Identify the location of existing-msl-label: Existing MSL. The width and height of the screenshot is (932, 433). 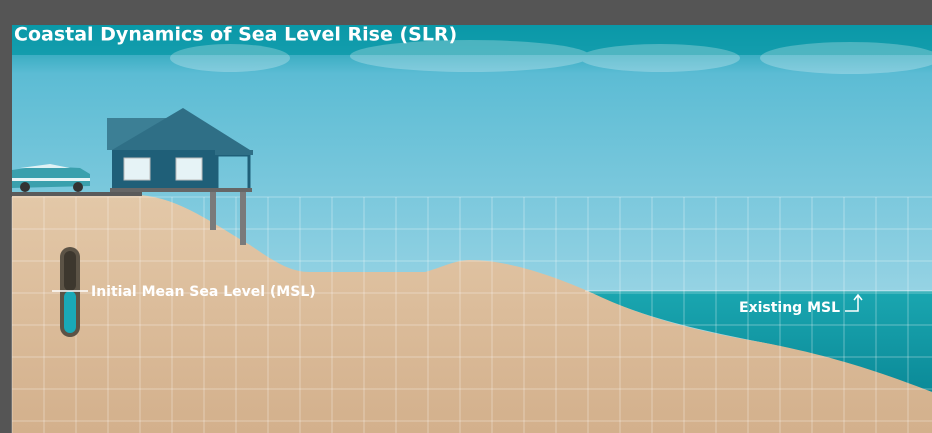
(789, 308).